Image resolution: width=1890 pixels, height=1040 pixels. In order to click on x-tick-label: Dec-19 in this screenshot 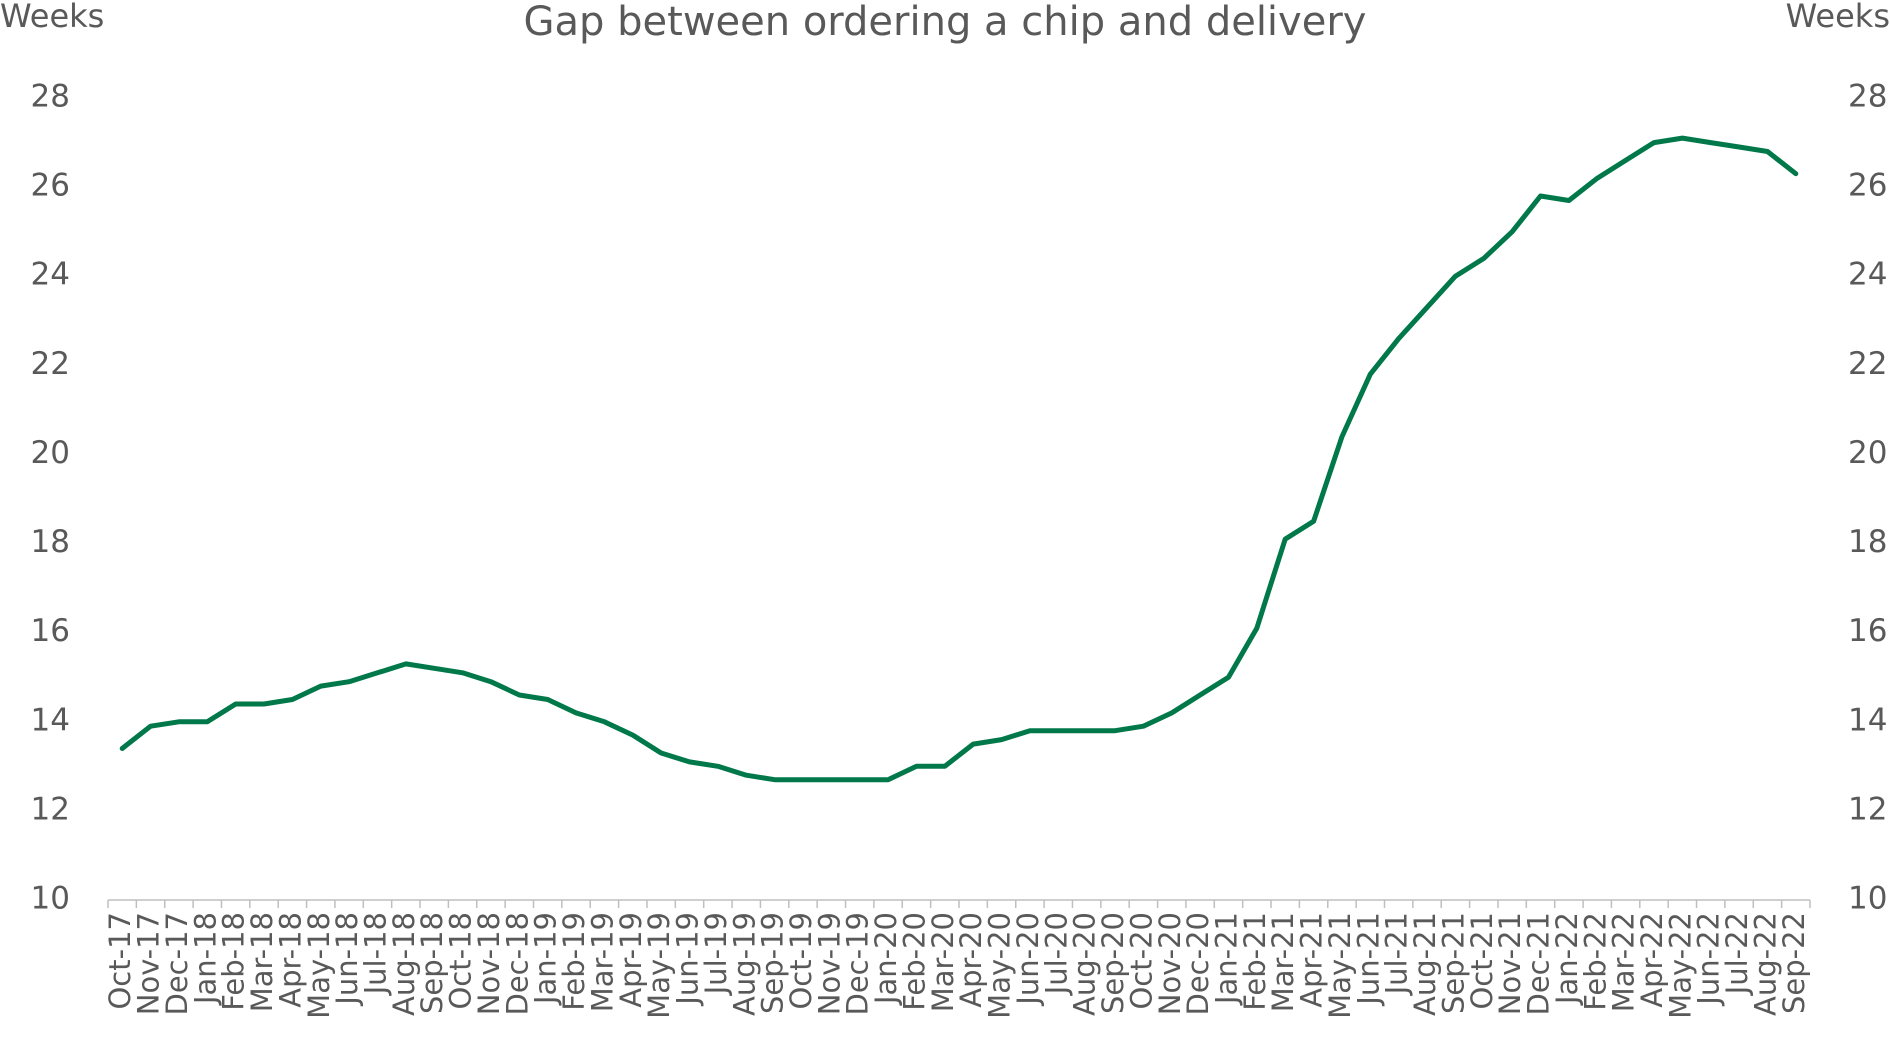, I will do `click(858, 963)`.